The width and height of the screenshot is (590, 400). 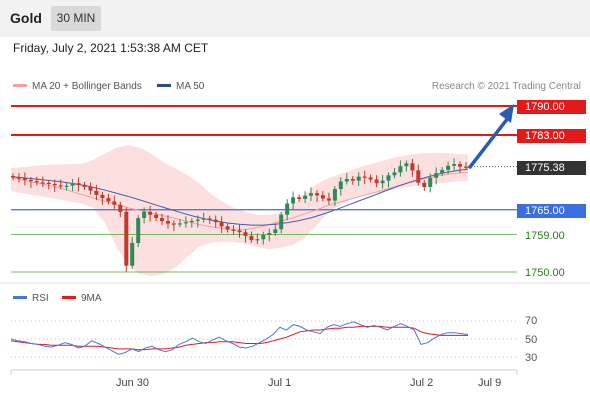 What do you see at coordinates (295, 18) in the screenshot?
I see `header-bar: Gold 30 MIN` at bounding box center [295, 18].